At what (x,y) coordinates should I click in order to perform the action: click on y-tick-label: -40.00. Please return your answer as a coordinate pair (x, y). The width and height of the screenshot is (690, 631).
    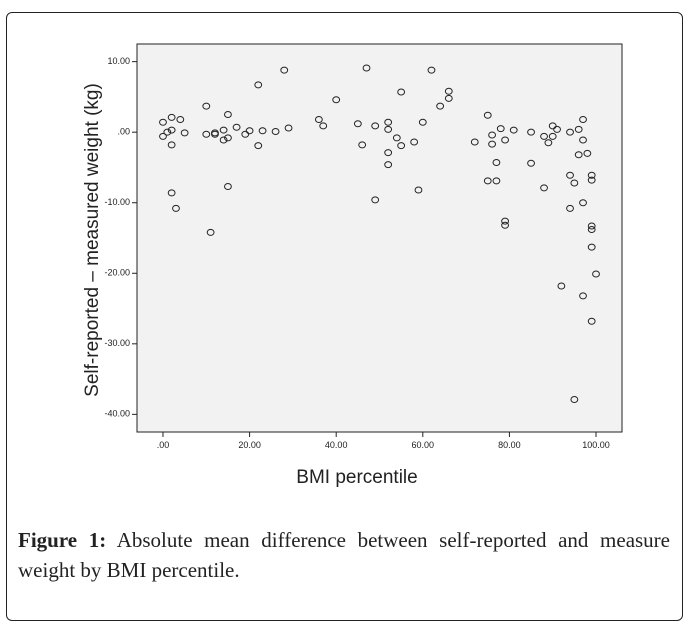
    Looking at the image, I should click on (117, 414).